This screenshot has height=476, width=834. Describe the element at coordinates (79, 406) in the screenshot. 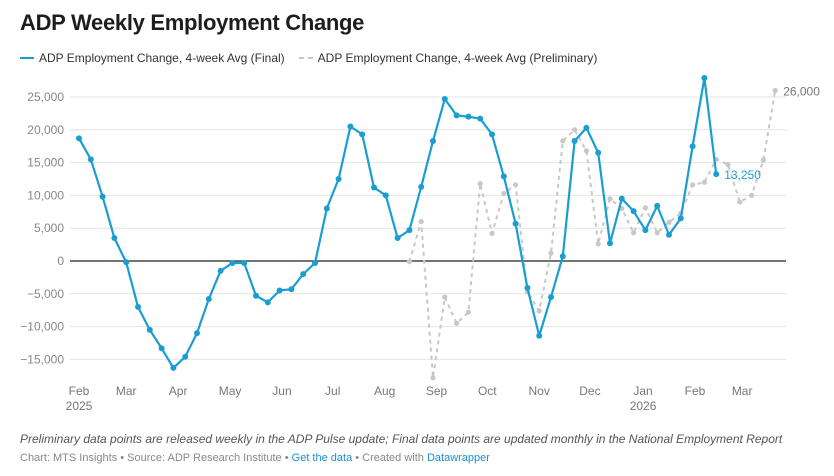

I see `x-tick-year-label: 2025` at that location.